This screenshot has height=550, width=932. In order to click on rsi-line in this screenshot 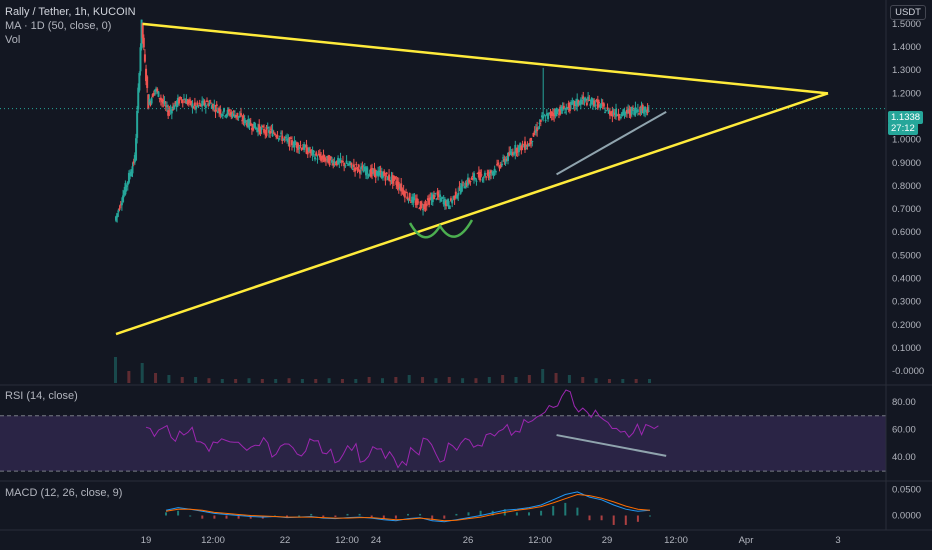, I will do `click(402, 429)`.